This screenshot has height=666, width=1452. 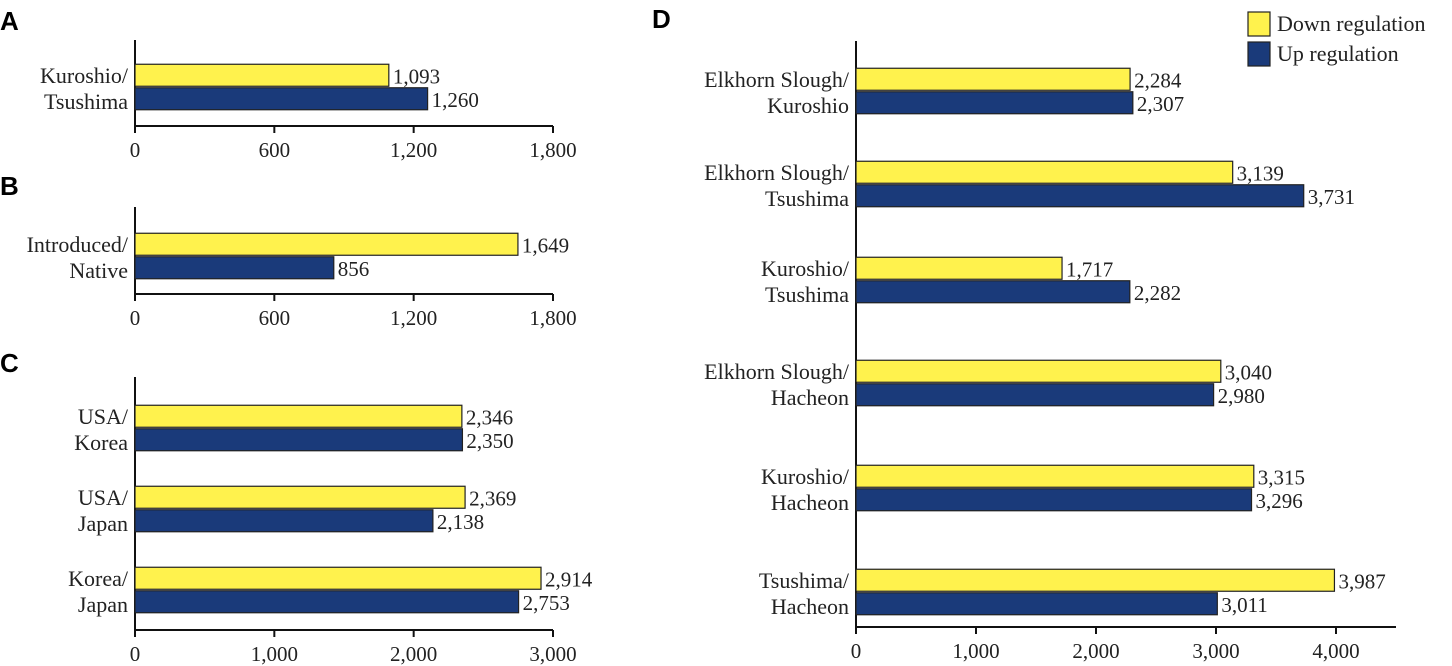 I want to click on data-label-down-regulation-tsushima-hacheon: 3,987, so click(x=1361, y=581).